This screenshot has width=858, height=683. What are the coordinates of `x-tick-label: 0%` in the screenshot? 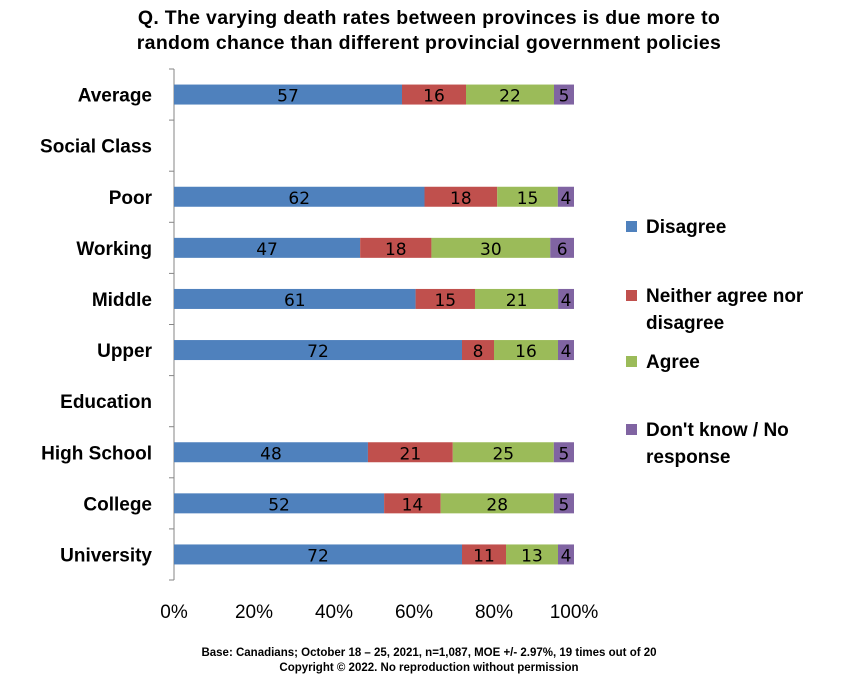 It's located at (174, 612).